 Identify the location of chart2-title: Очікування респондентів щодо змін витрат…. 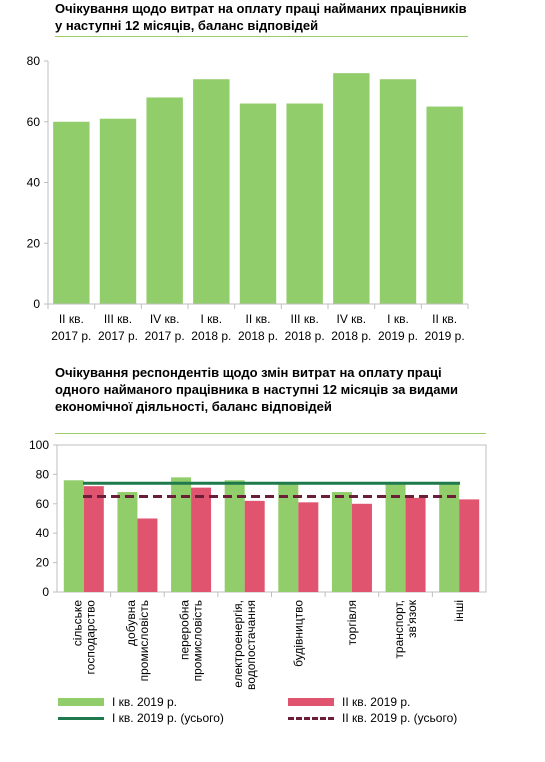
(257, 389).